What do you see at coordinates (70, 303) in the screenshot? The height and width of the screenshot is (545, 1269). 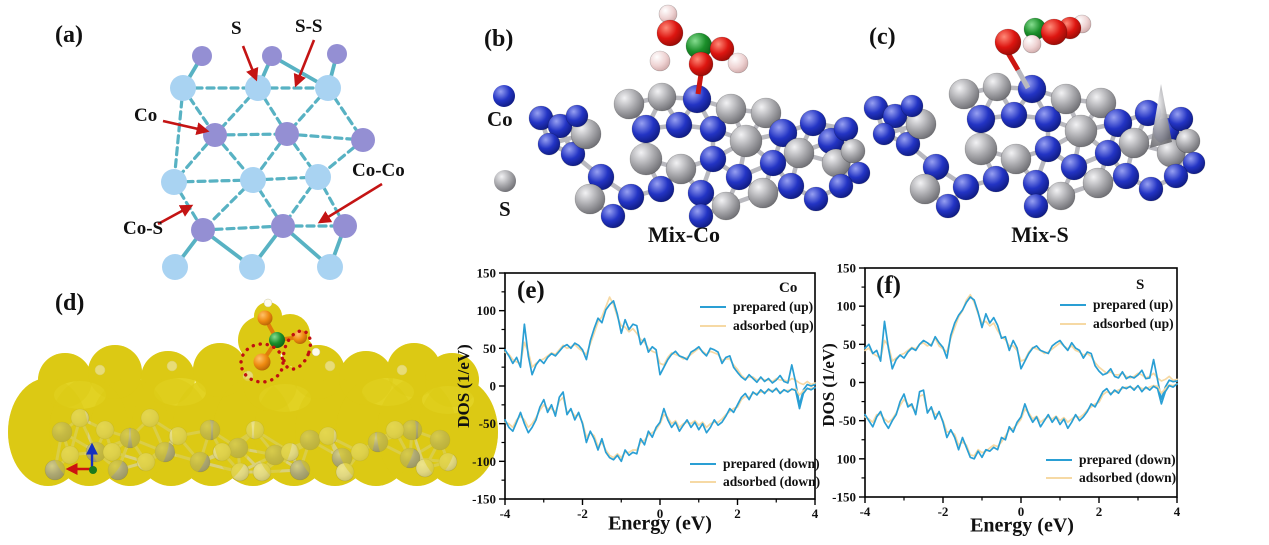 I see `panel-d-label: (d)` at bounding box center [70, 303].